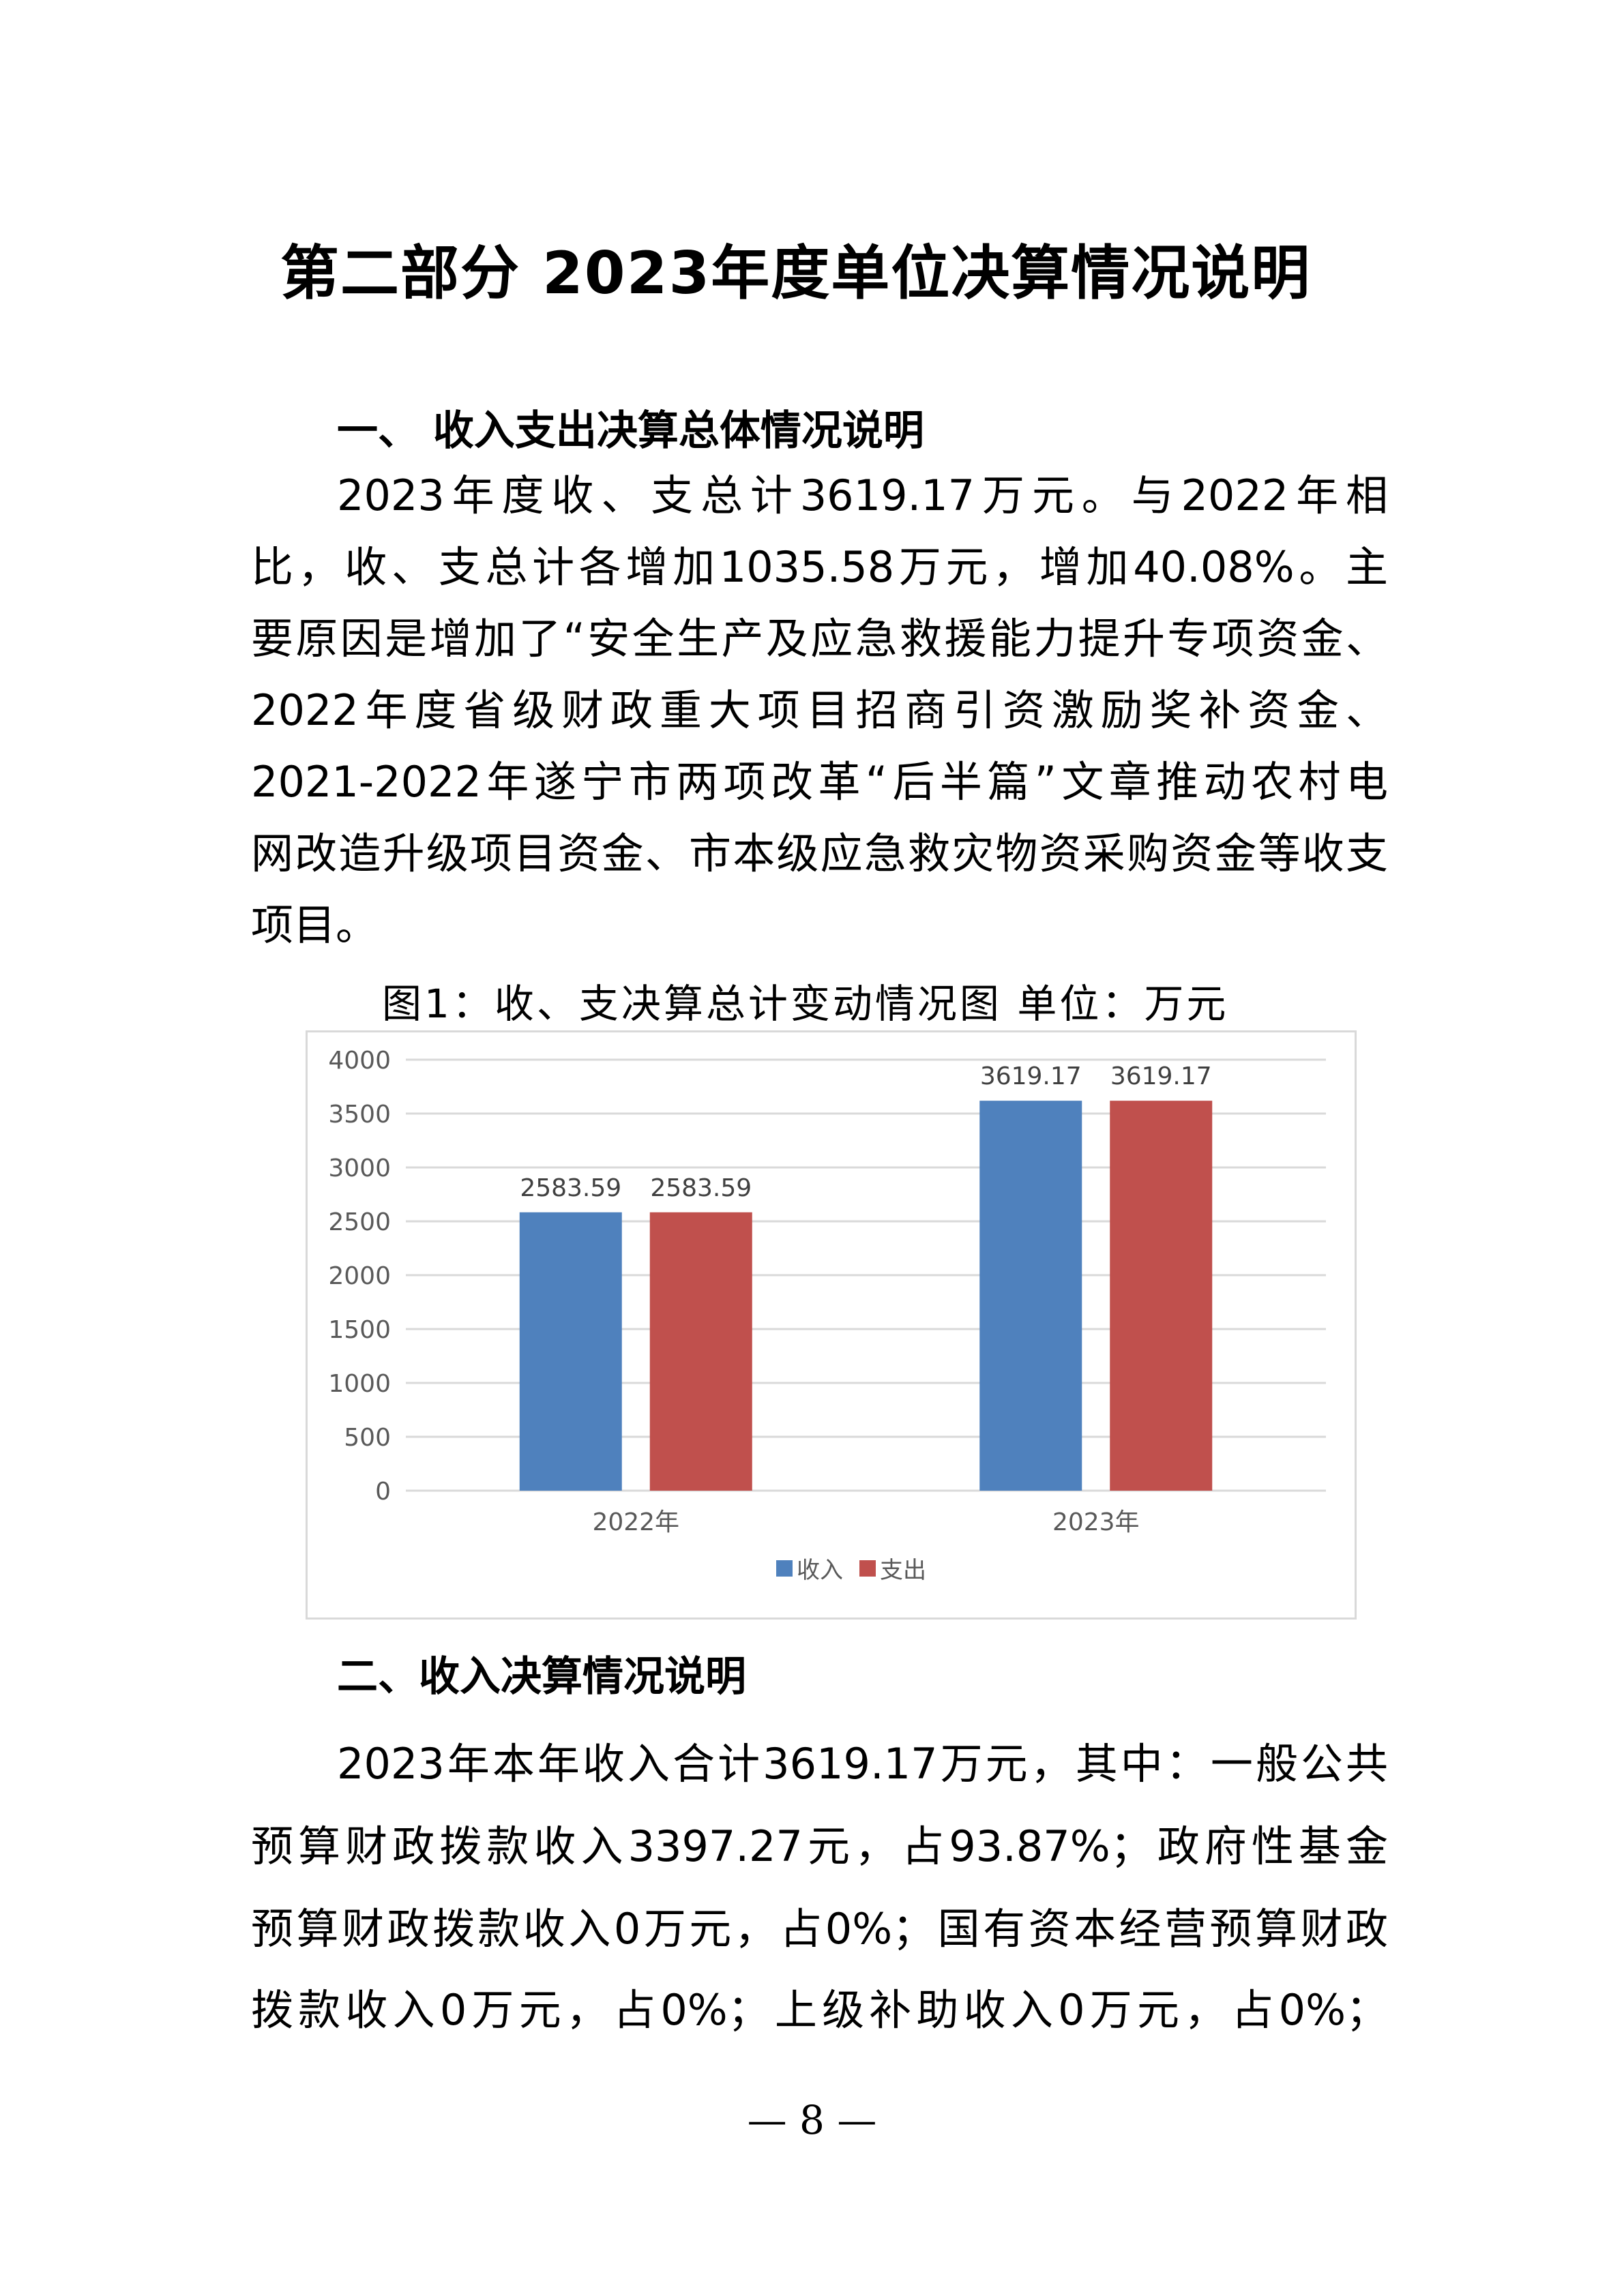  I want to click on legend-label: 支出, so click(903, 1571).